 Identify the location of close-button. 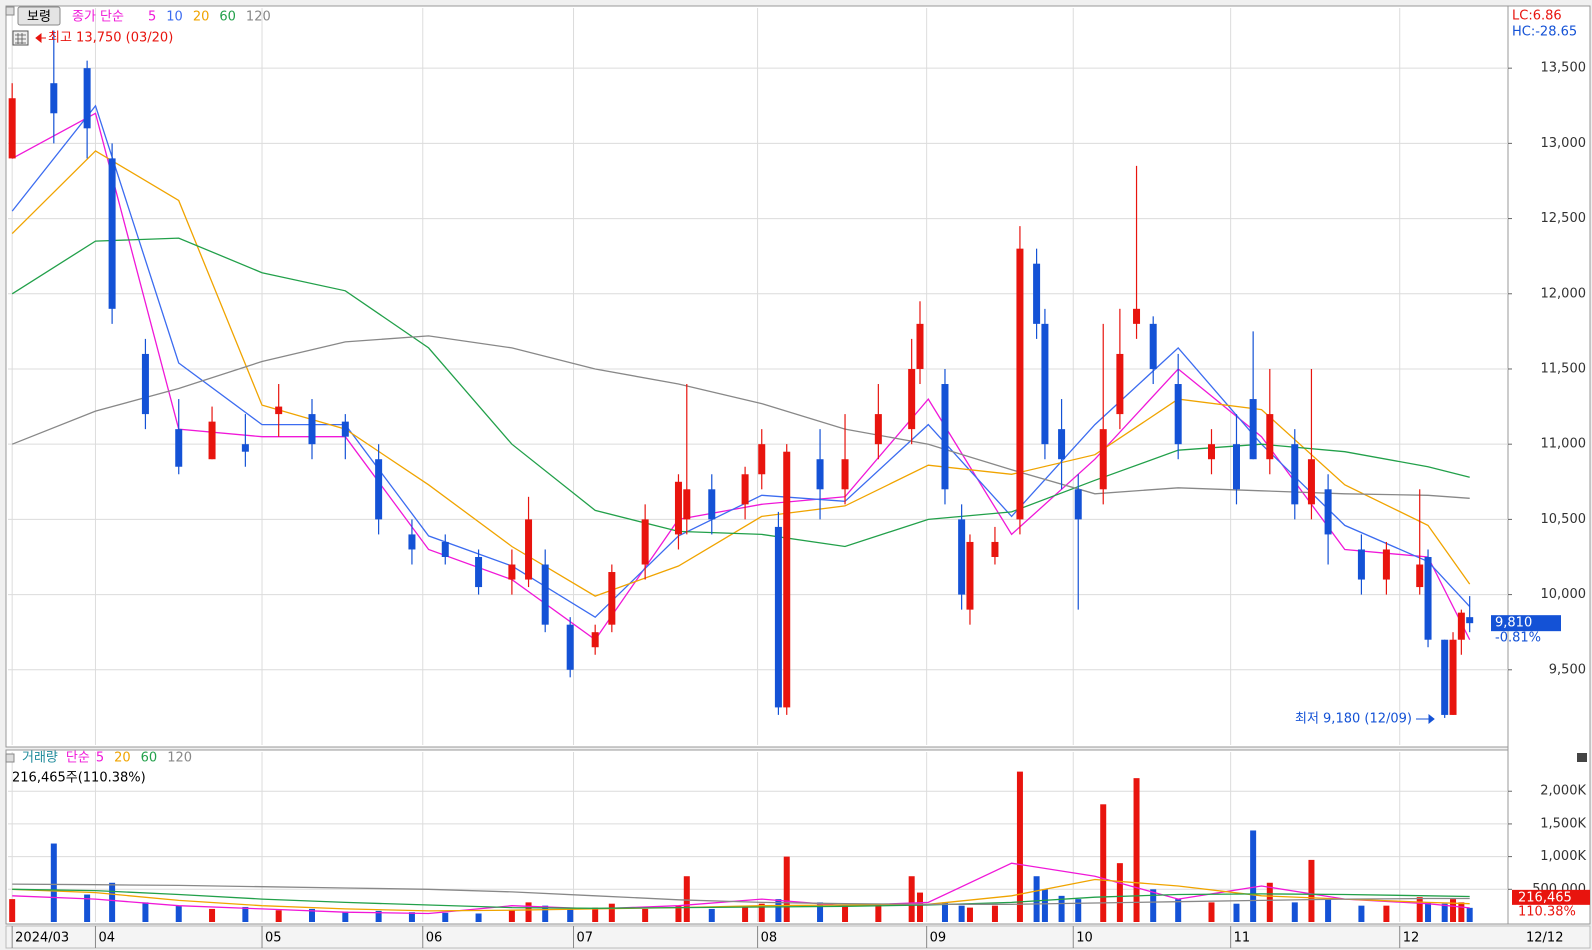
(1582, 757).